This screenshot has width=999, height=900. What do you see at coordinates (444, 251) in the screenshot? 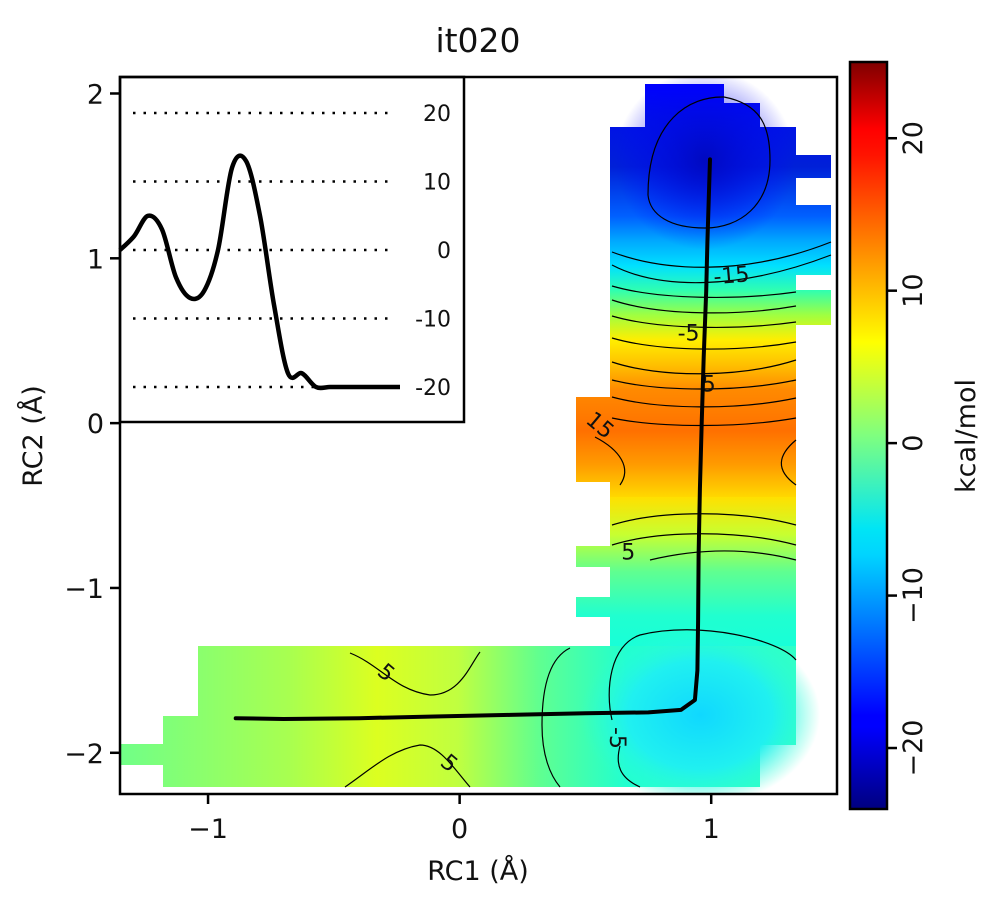
I see `inset-tick-label: 0` at bounding box center [444, 251].